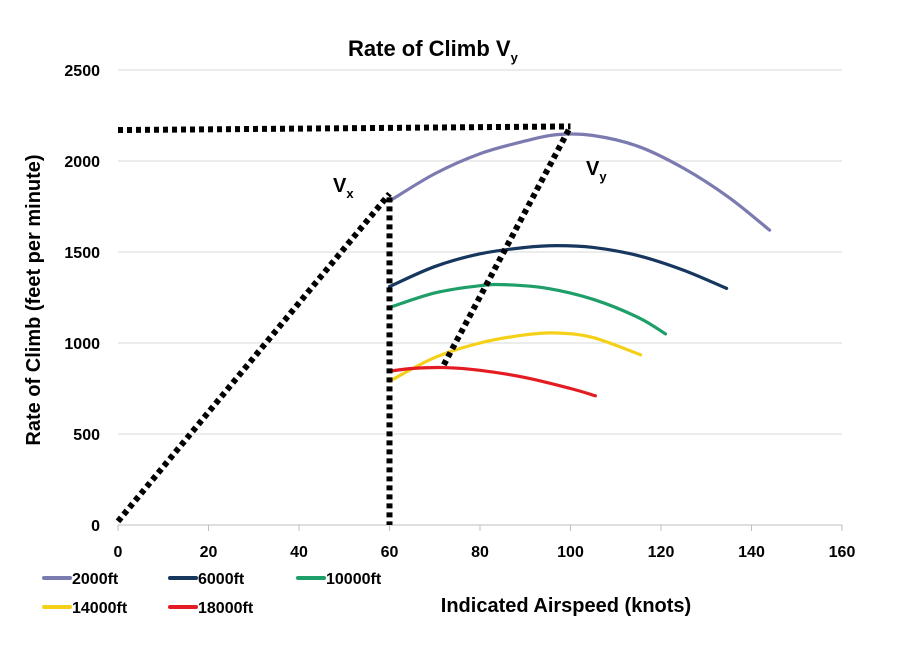 The image size is (900, 653). Describe the element at coordinates (82, 162) in the screenshot. I see `y-tick-label: 2000` at that location.